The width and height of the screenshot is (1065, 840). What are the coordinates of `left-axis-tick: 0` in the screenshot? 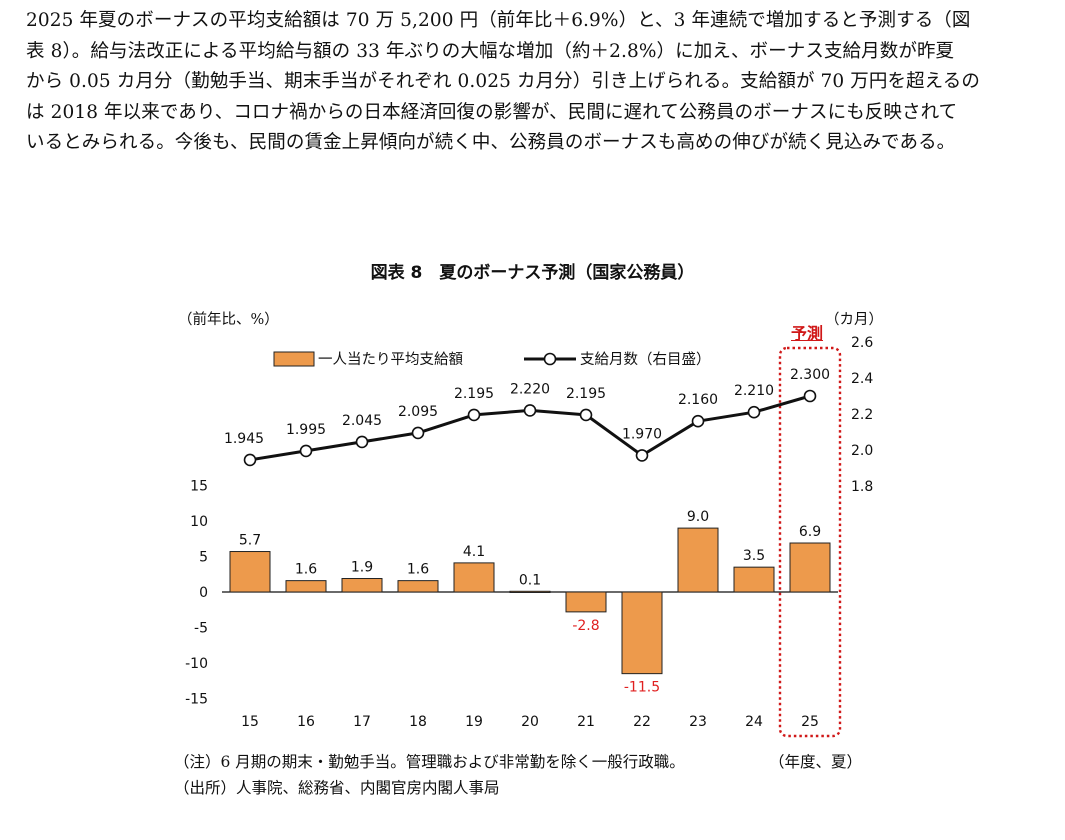 It's located at (203, 593).